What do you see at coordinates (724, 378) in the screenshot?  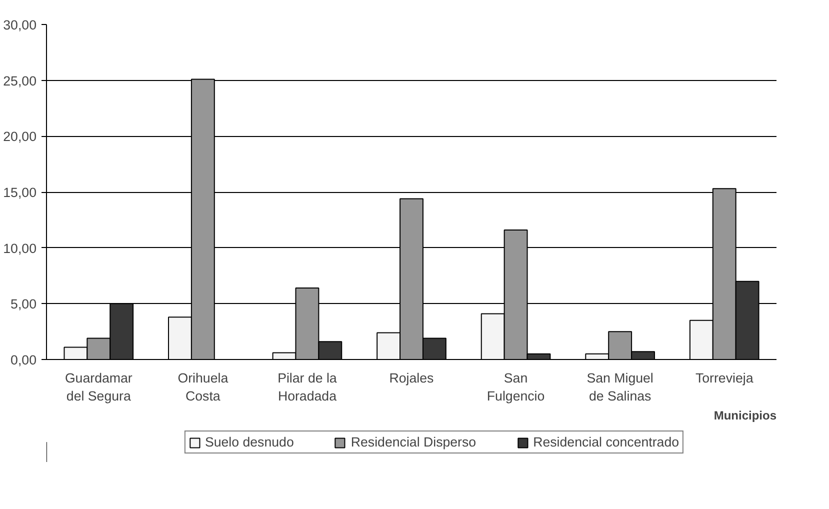 I see `x-tick-label: Torrevieja` at bounding box center [724, 378].